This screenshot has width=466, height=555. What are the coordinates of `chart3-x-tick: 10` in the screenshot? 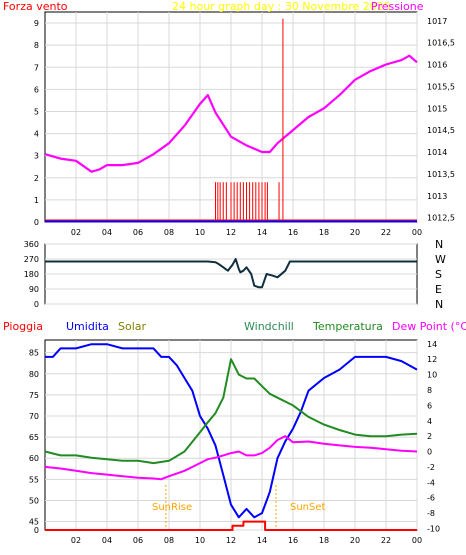 It's located at (200, 540).